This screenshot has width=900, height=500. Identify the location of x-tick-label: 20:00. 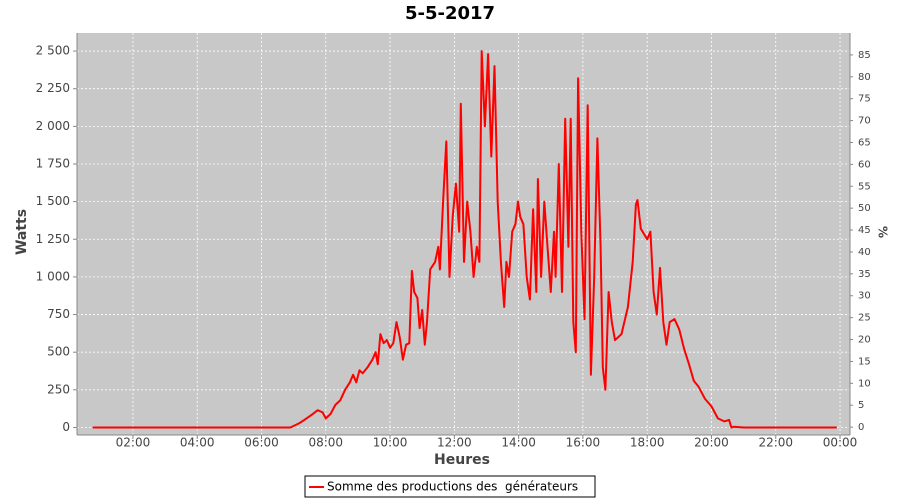
(711, 443).